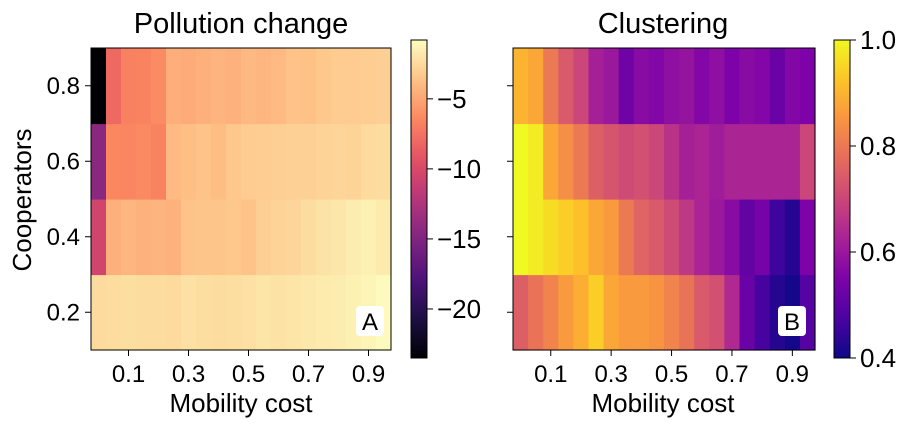 The height and width of the screenshot is (427, 907). Describe the element at coordinates (248, 369) in the screenshot. I see `x-axis-ticks: 0.1 0.3 0.5 0.7 0.9` at that location.